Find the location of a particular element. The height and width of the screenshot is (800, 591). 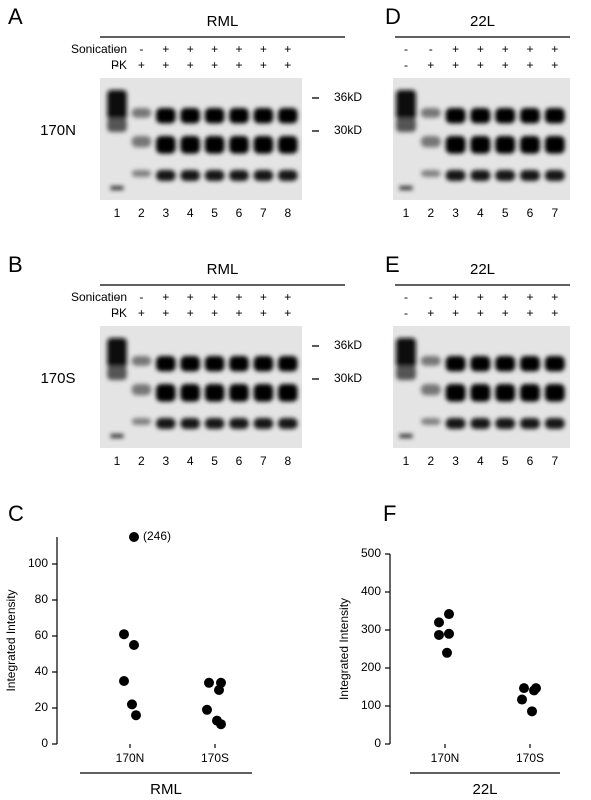

y-tick-label: 80 is located at coordinates (42, 599).